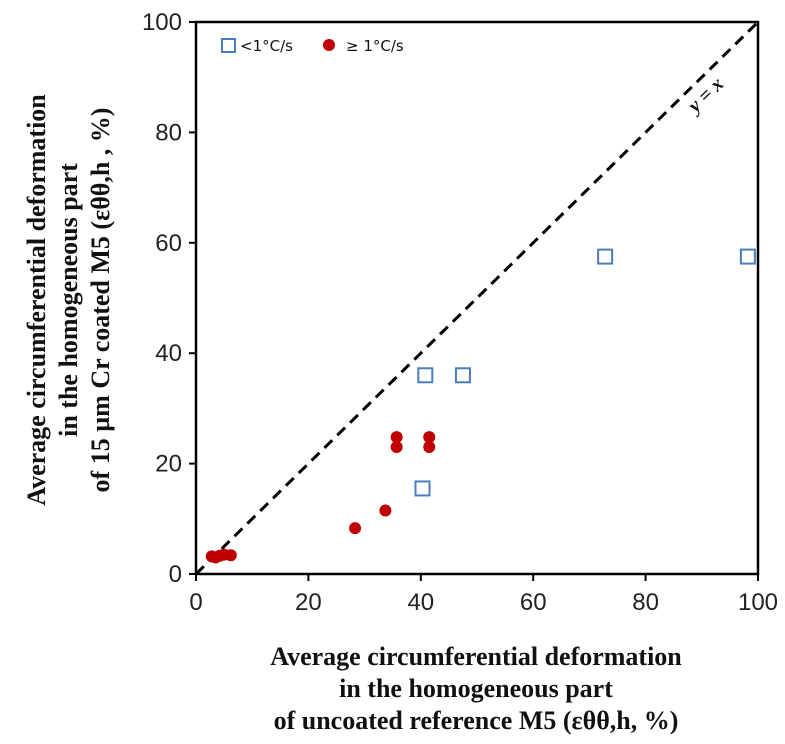 The image size is (785, 744). I want to click on y-tick-label: 40, so click(168, 353).